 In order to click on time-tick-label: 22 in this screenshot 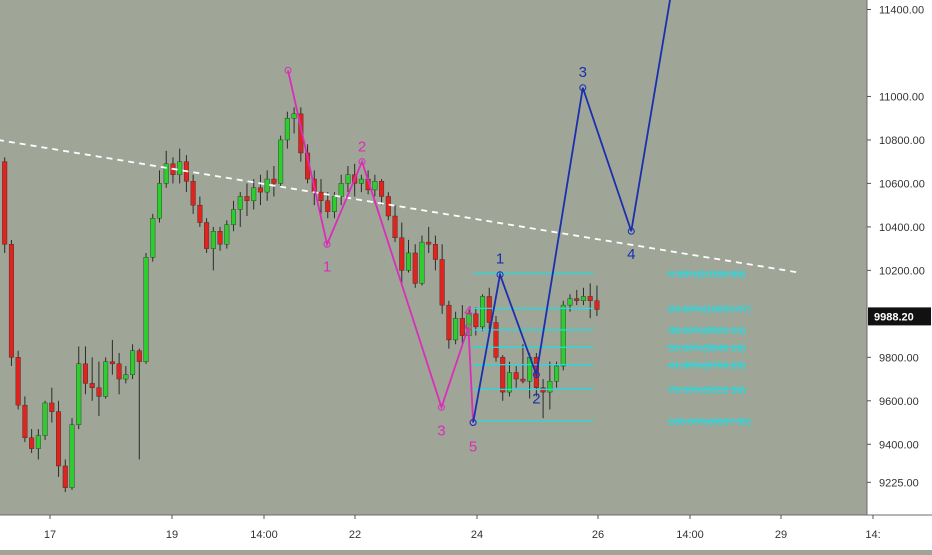, I will do `click(355, 535)`.